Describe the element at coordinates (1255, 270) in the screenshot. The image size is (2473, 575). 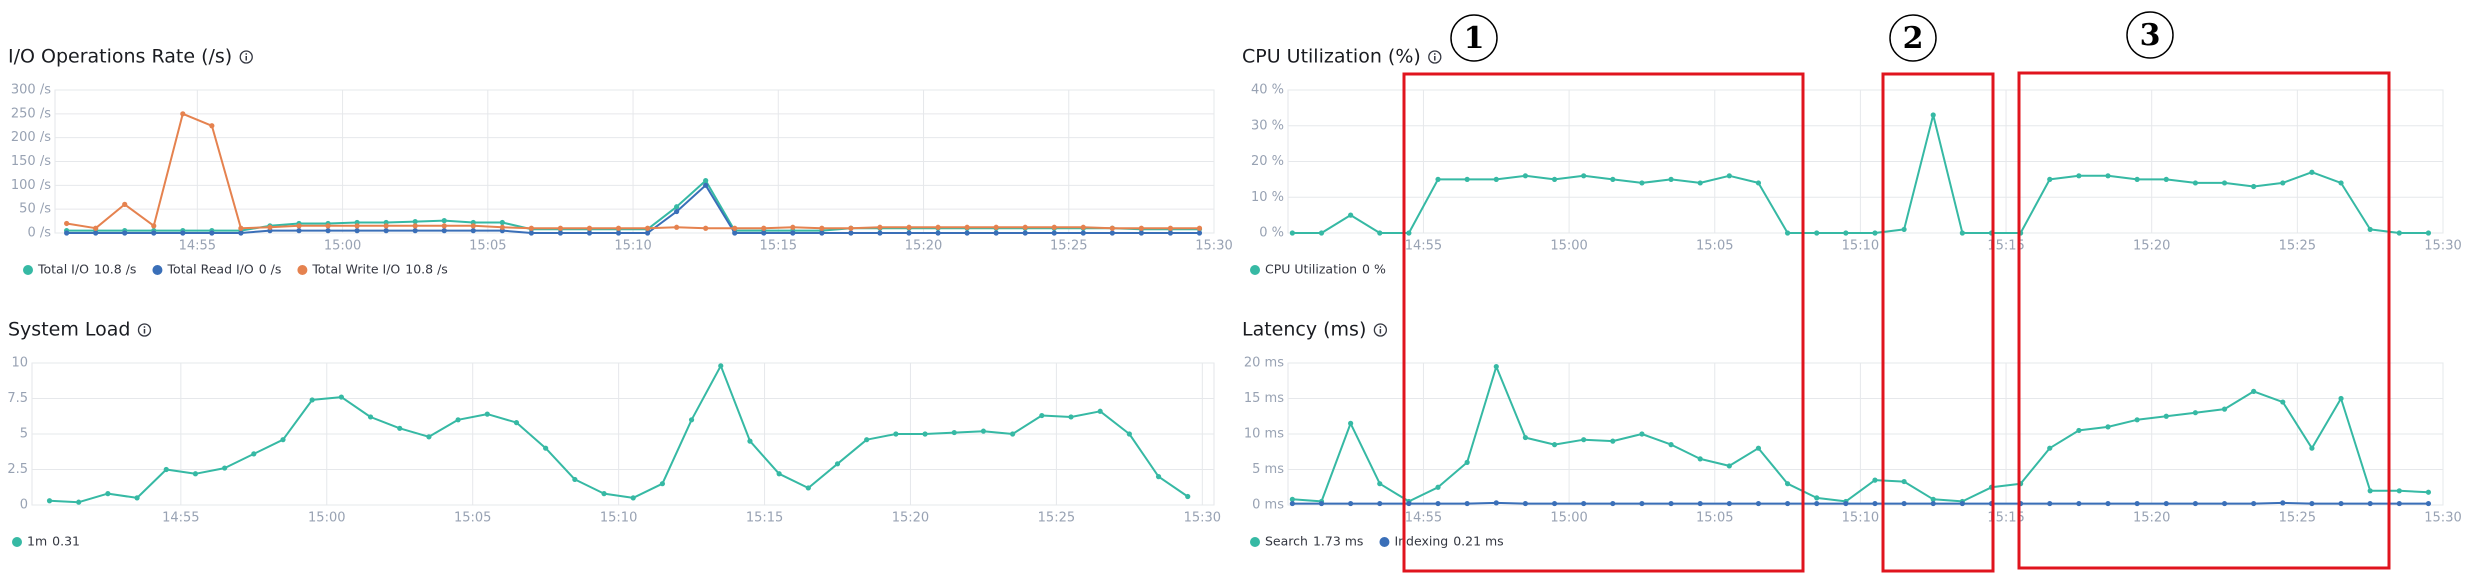
I see `legend-swatch` at that location.